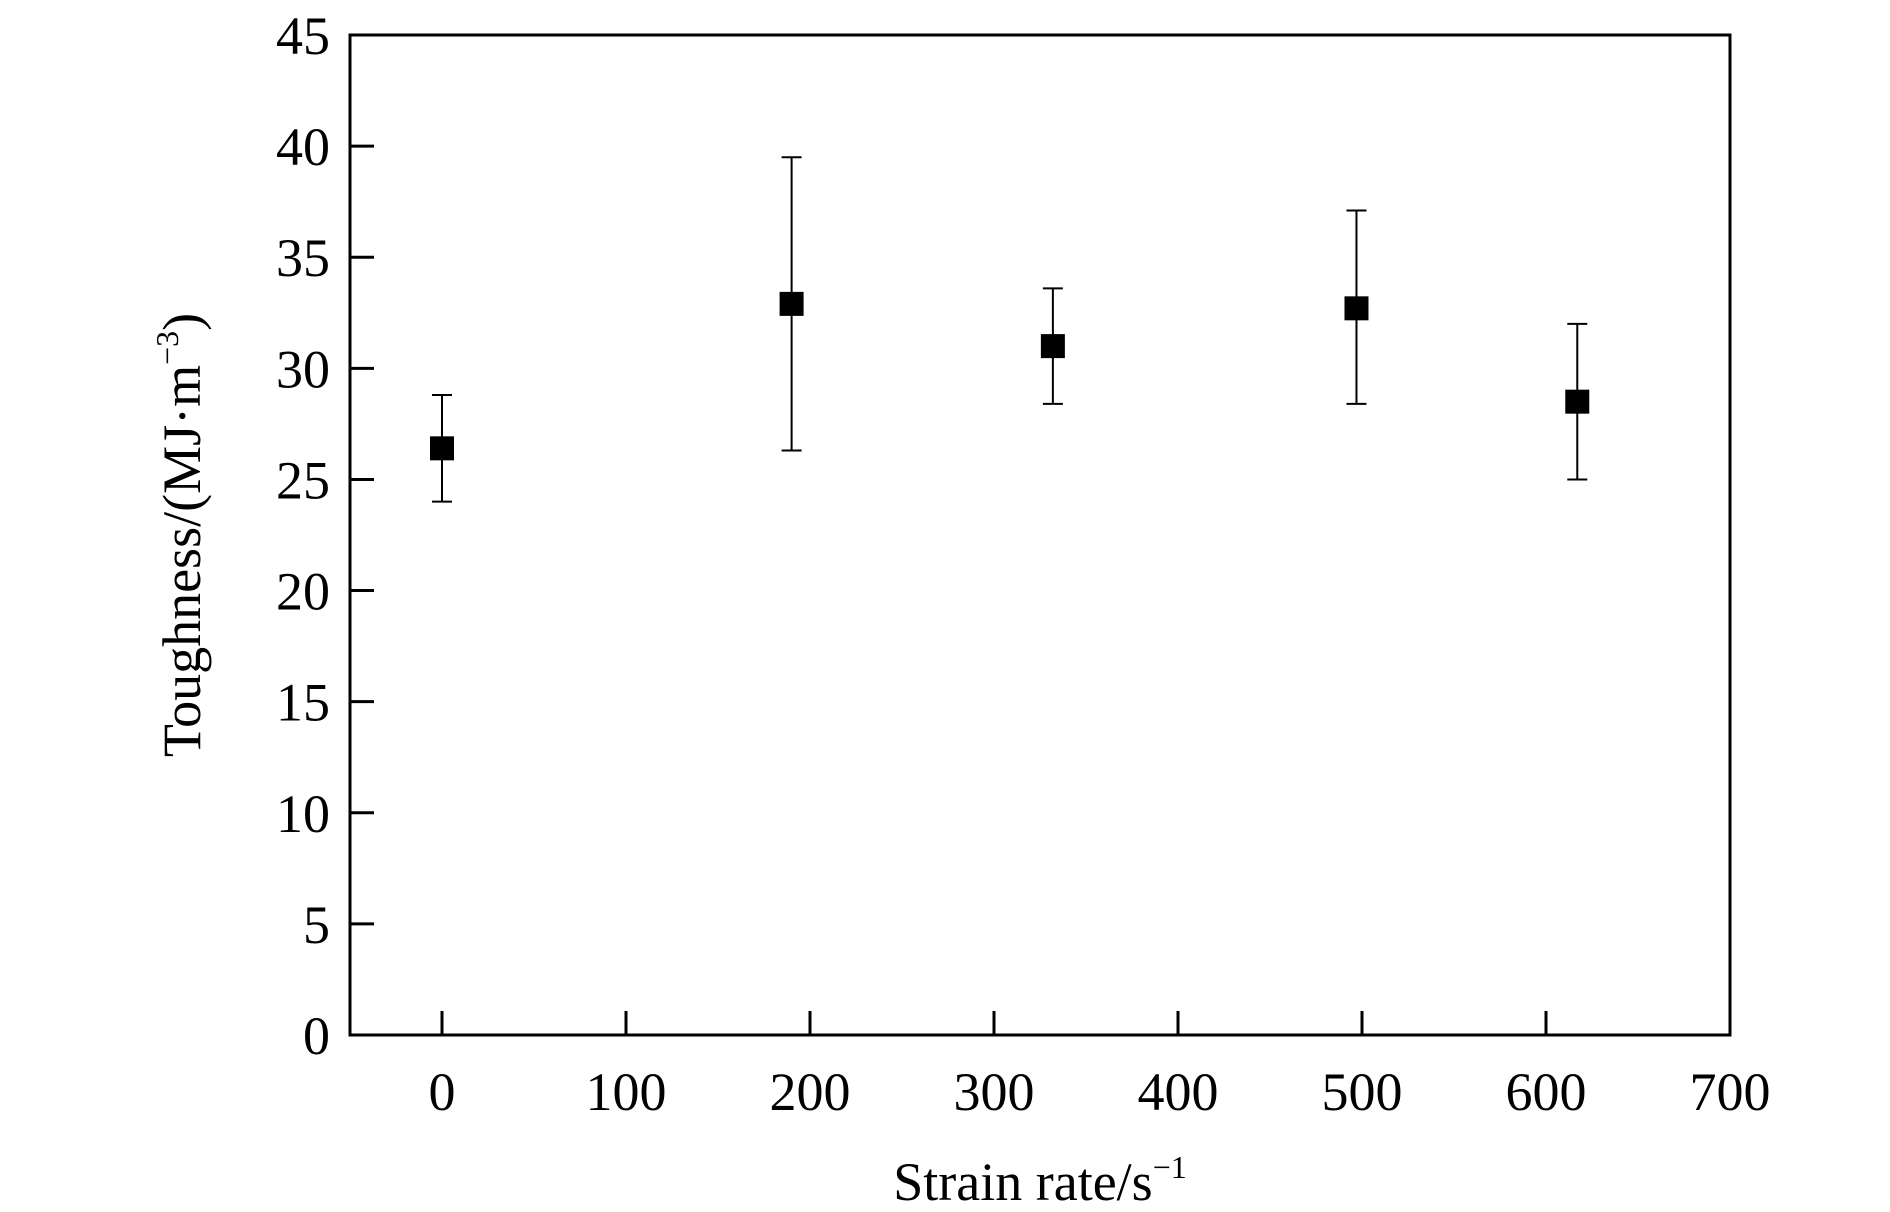  Describe the element at coordinates (1178, 1092) in the screenshot. I see `x-tick-label: 400` at that location.